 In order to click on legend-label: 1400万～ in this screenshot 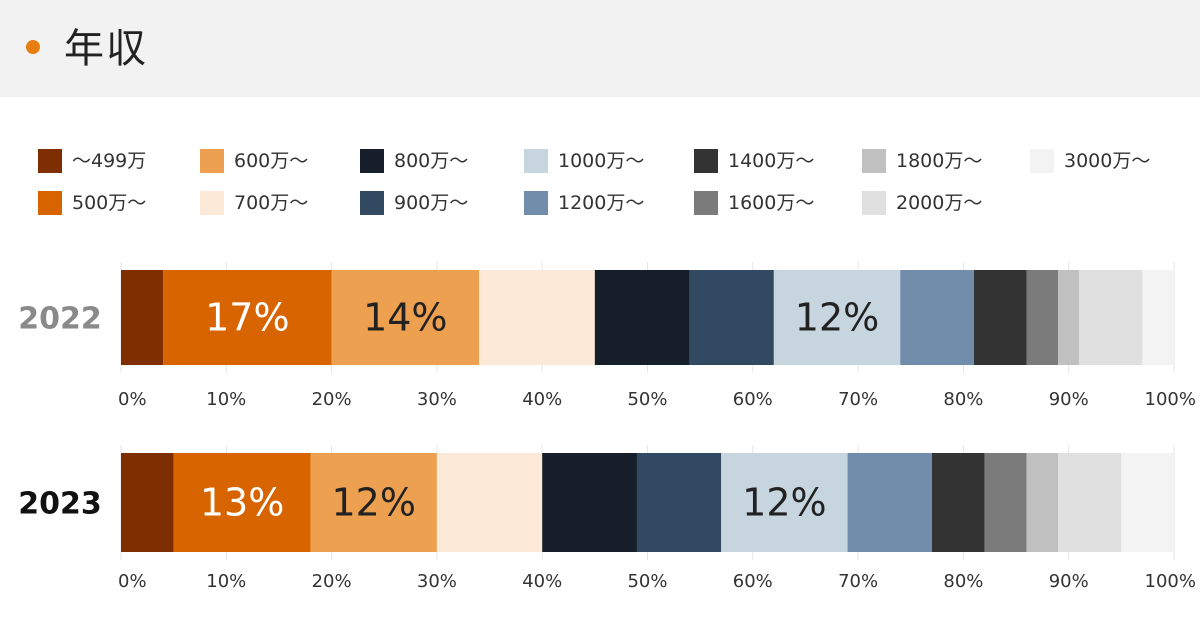, I will do `click(771, 161)`.